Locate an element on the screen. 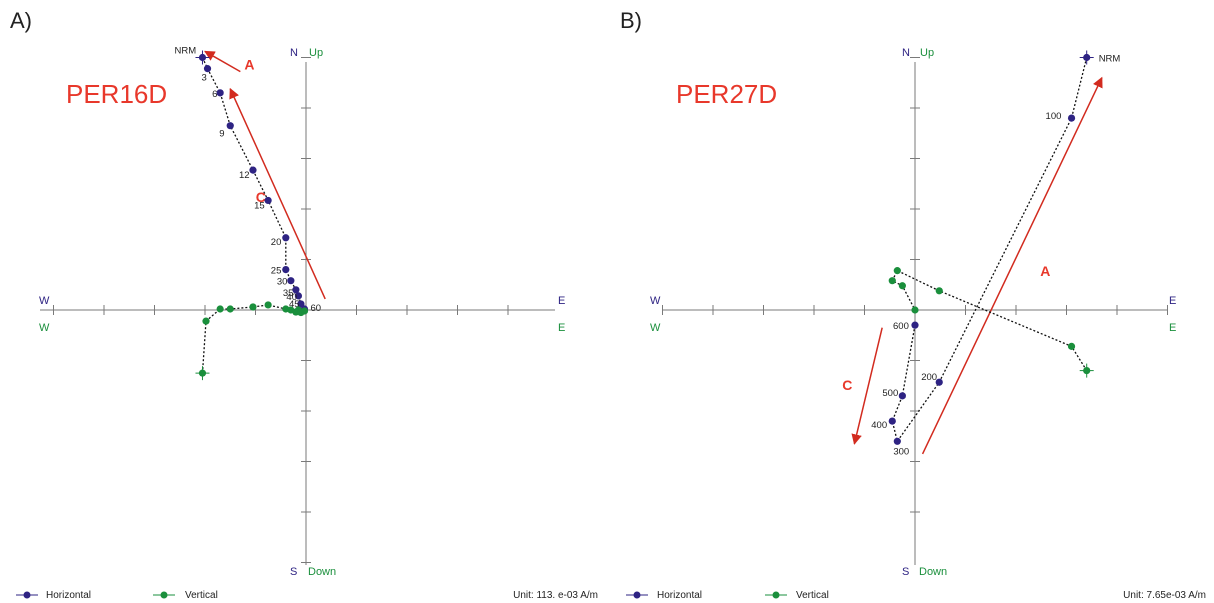 This screenshot has width=1214, height=603. legend-marker-vertical is located at coordinates (164, 595).